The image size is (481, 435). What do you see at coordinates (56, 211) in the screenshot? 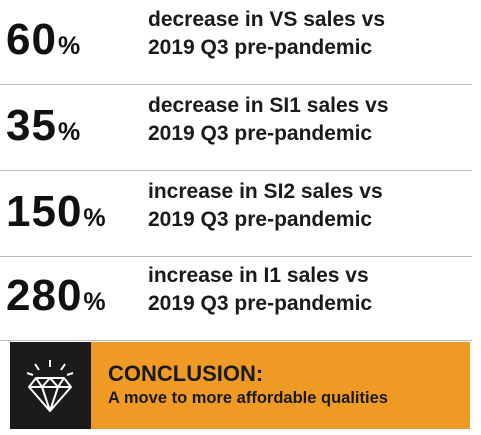
I see `stat-value: 150%` at bounding box center [56, 211].